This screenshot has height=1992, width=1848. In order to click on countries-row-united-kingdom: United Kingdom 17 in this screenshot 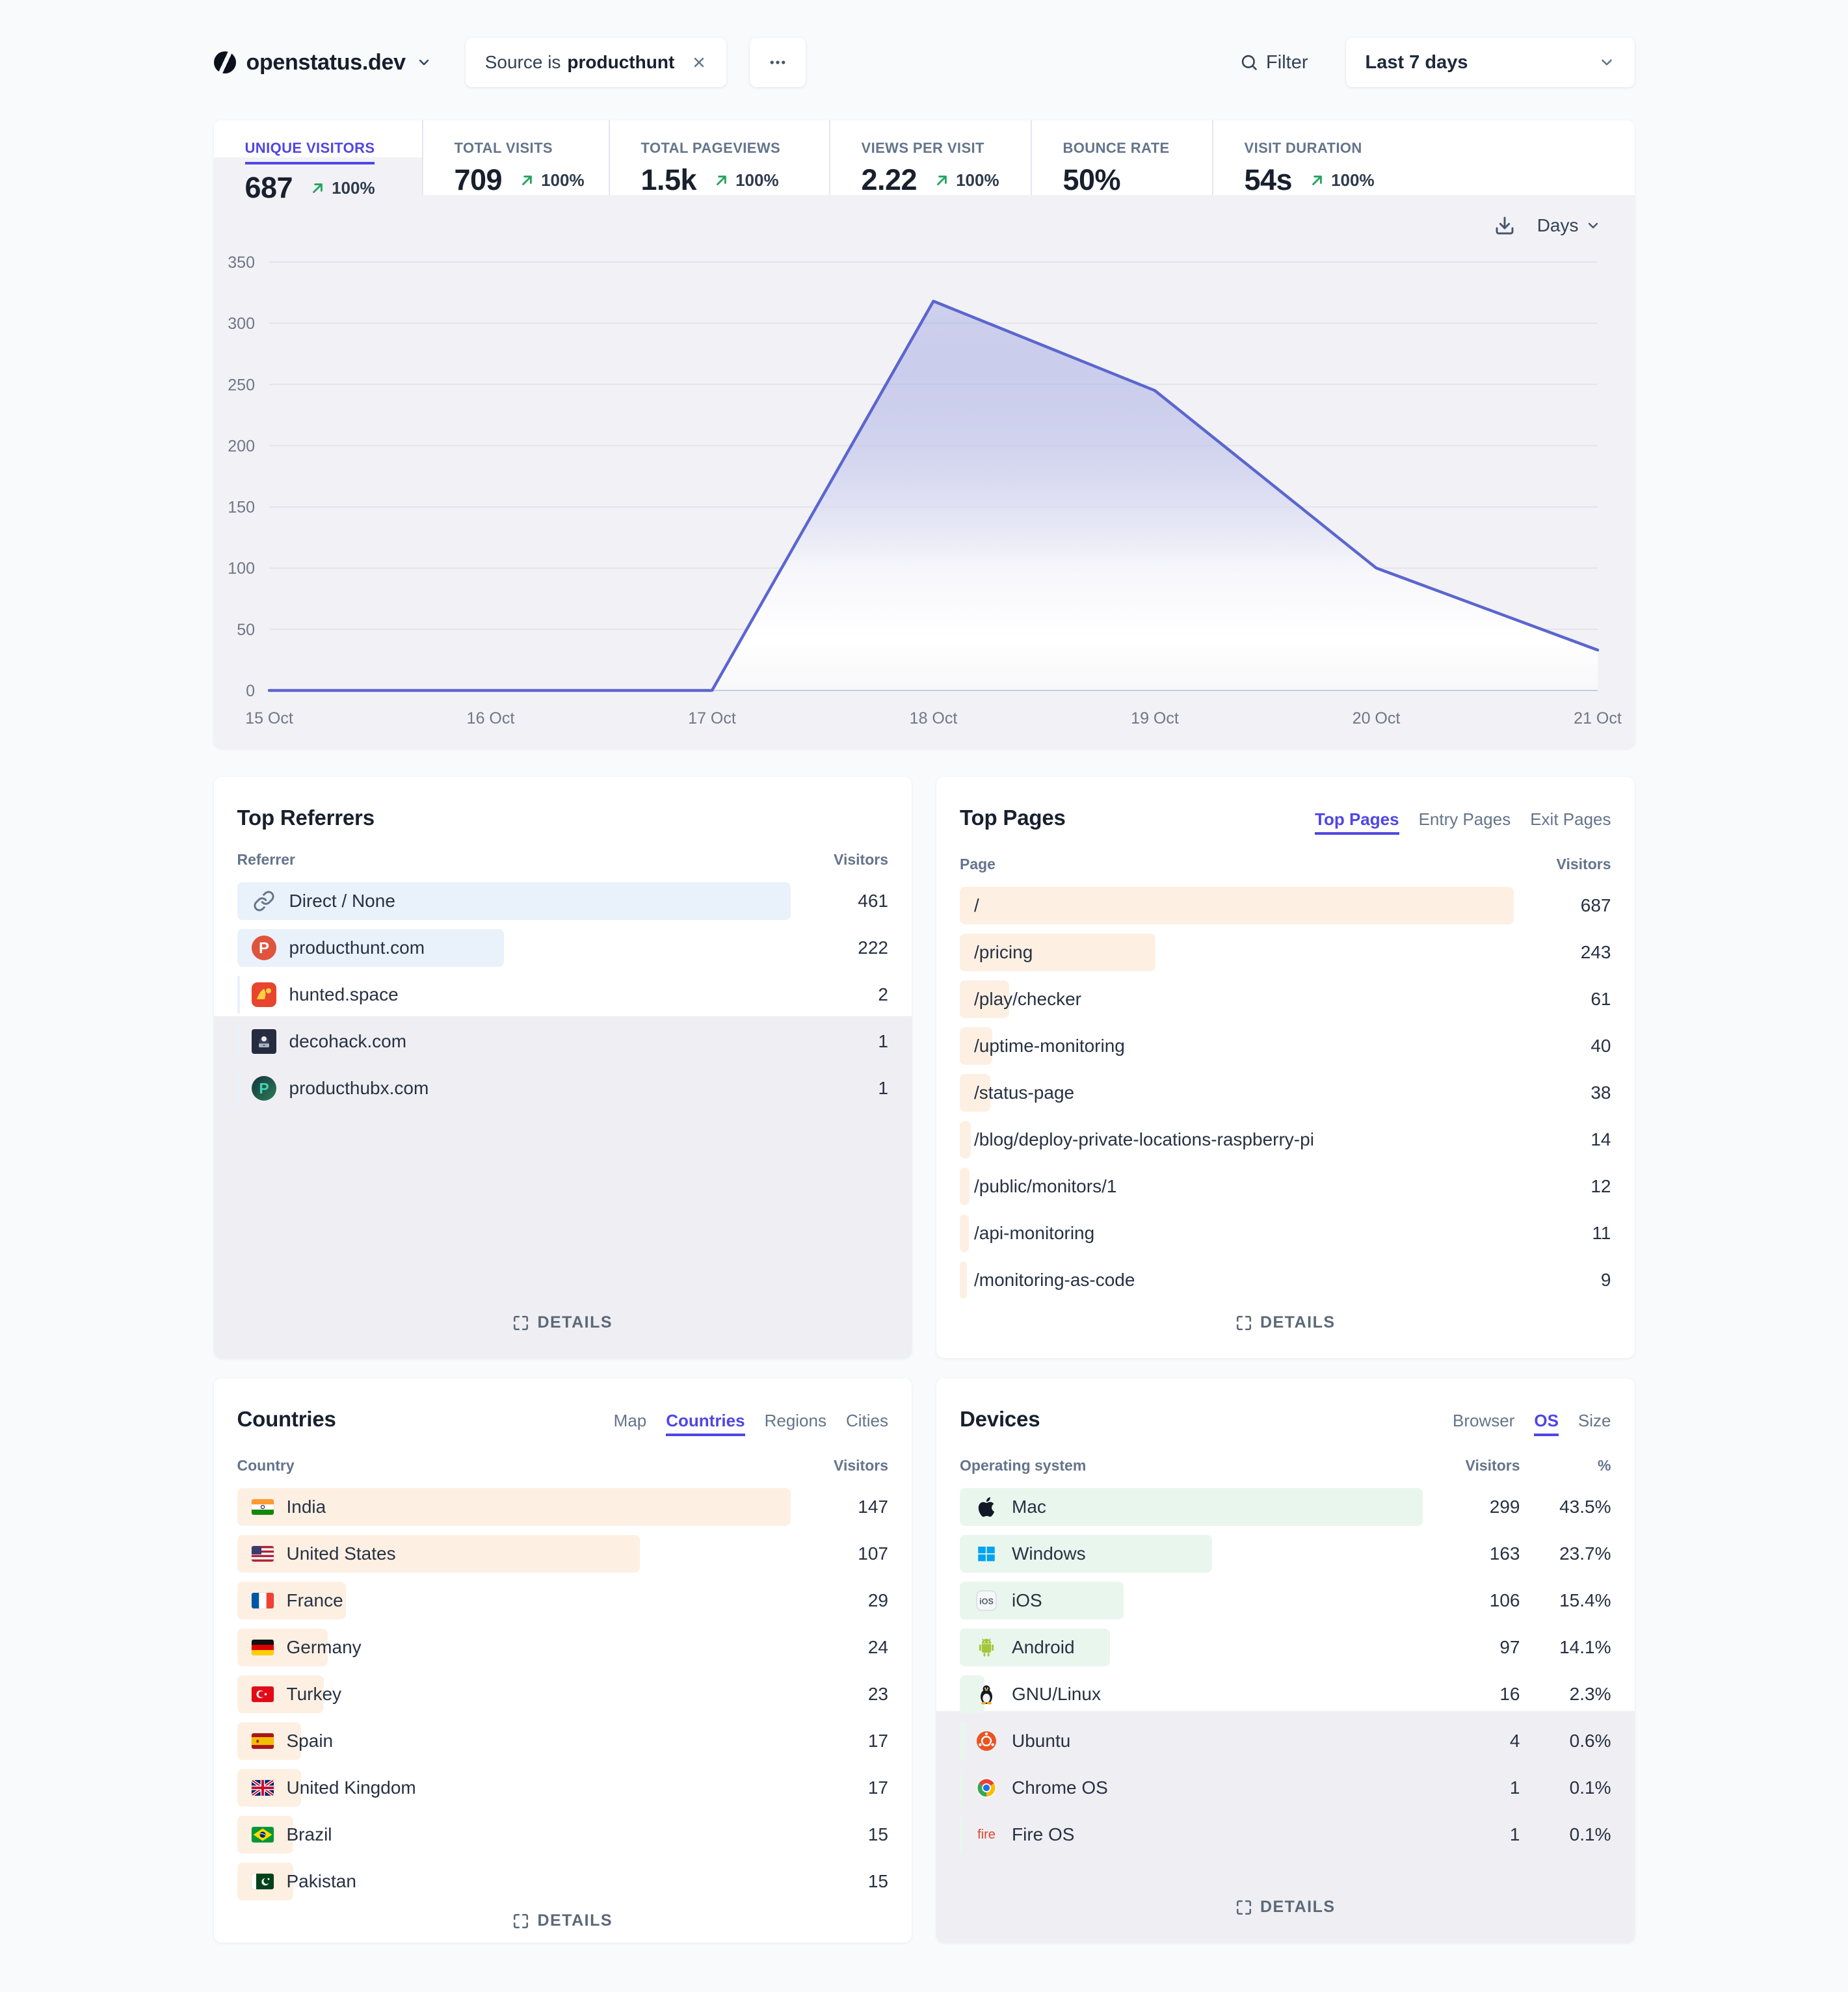, I will do `click(562, 1787)`.